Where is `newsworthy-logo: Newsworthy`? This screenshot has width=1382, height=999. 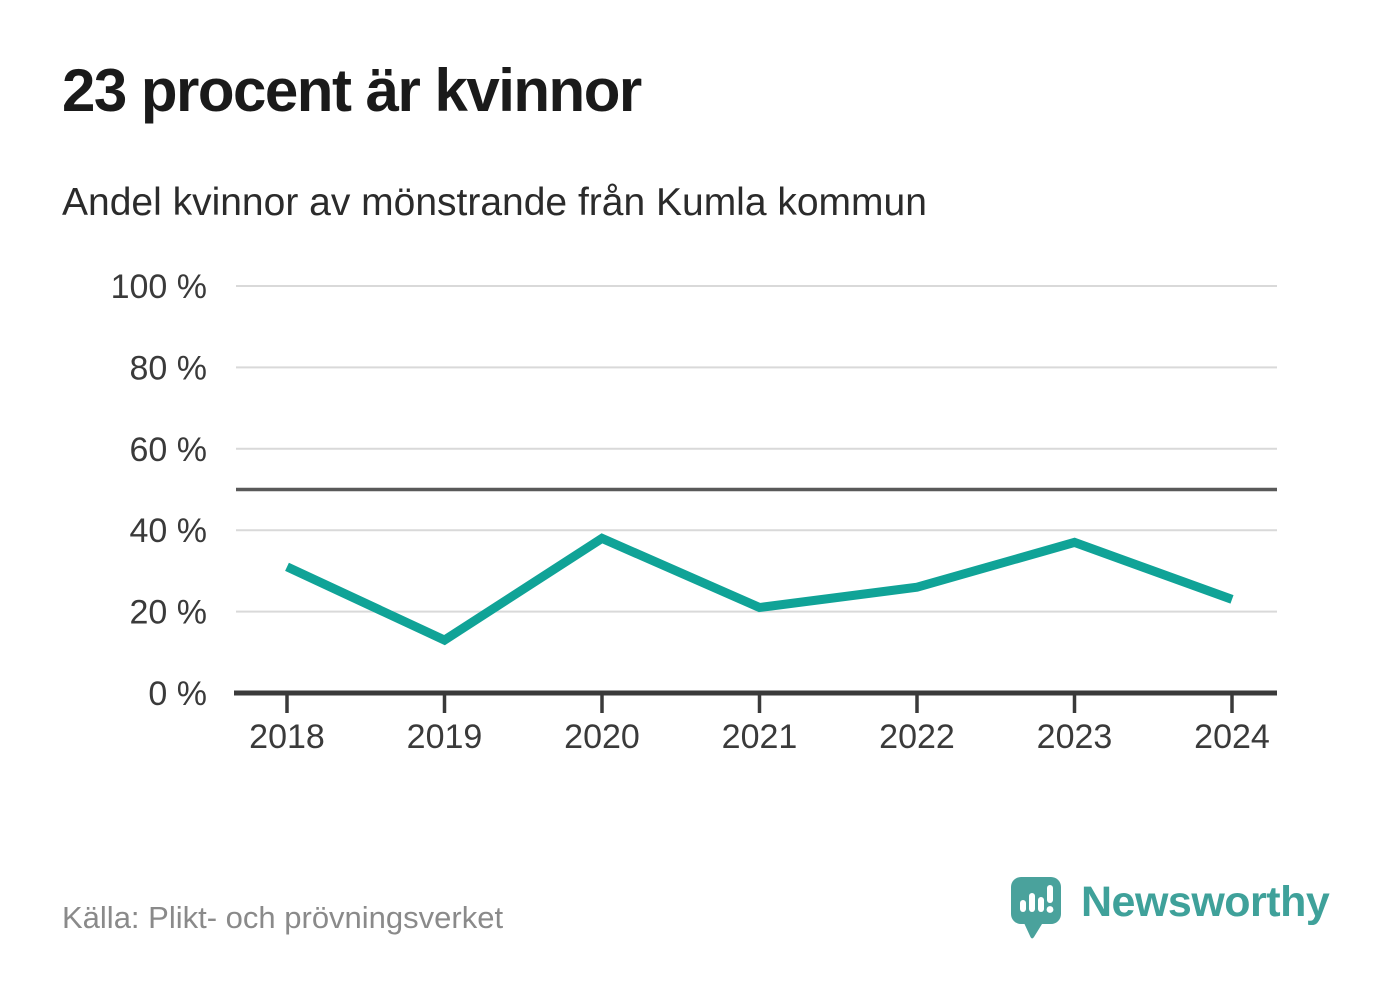 newsworthy-logo: Newsworthy is located at coordinates (1170, 908).